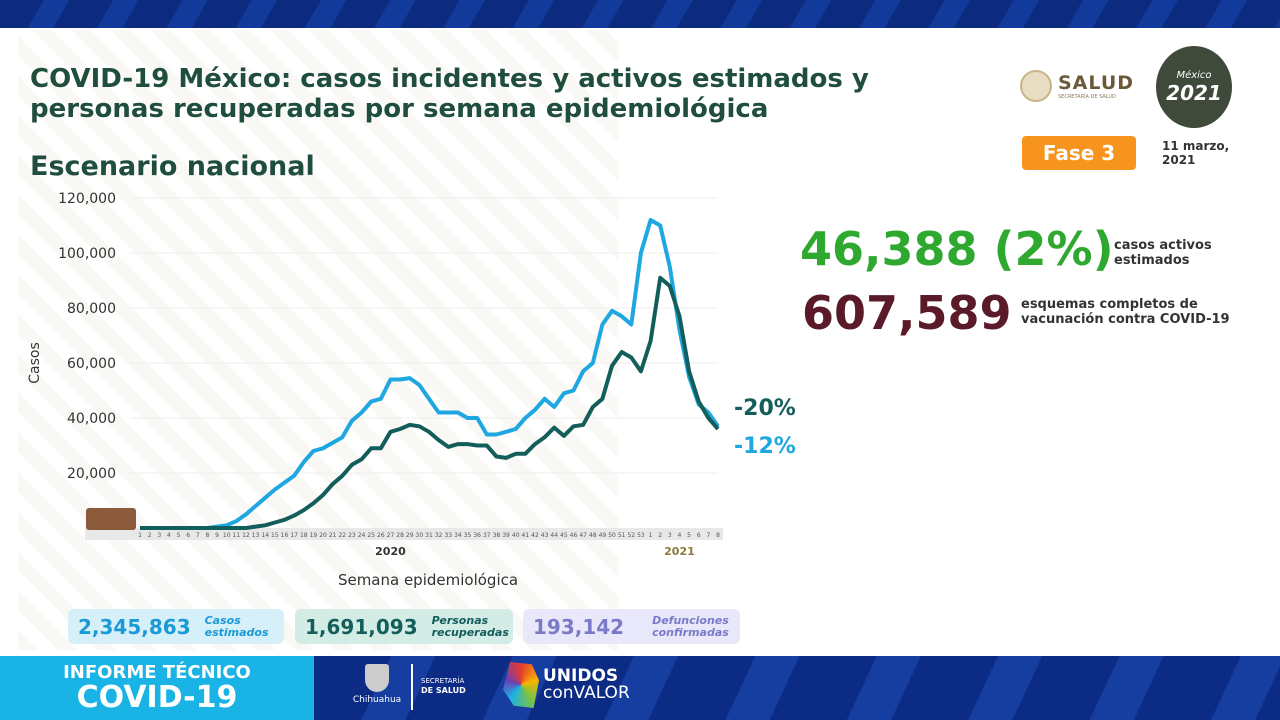  What do you see at coordinates (198, 535) in the screenshot?
I see `x-tick-label: 7` at bounding box center [198, 535].